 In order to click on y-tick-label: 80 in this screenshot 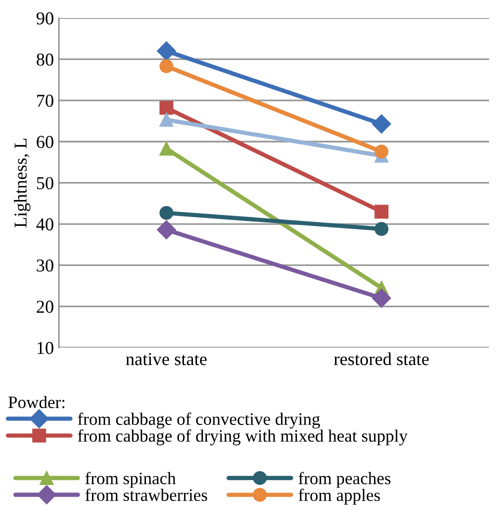, I will do `click(45, 59)`.